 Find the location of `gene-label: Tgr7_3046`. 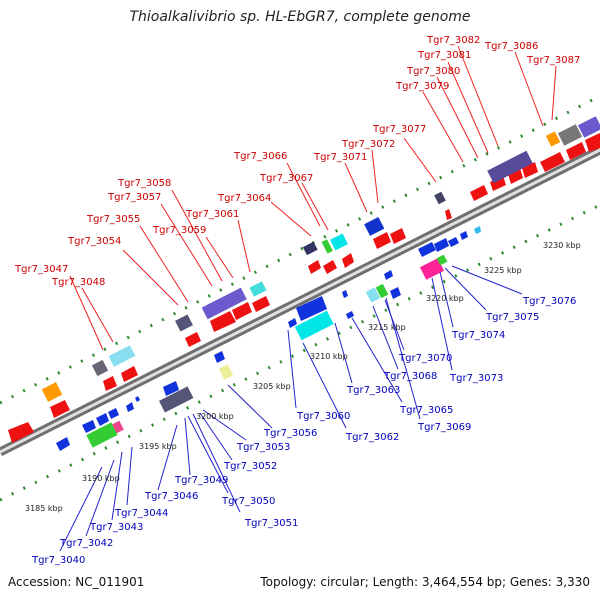

gene-label: Tgr7_3046 is located at coordinates (171, 496).